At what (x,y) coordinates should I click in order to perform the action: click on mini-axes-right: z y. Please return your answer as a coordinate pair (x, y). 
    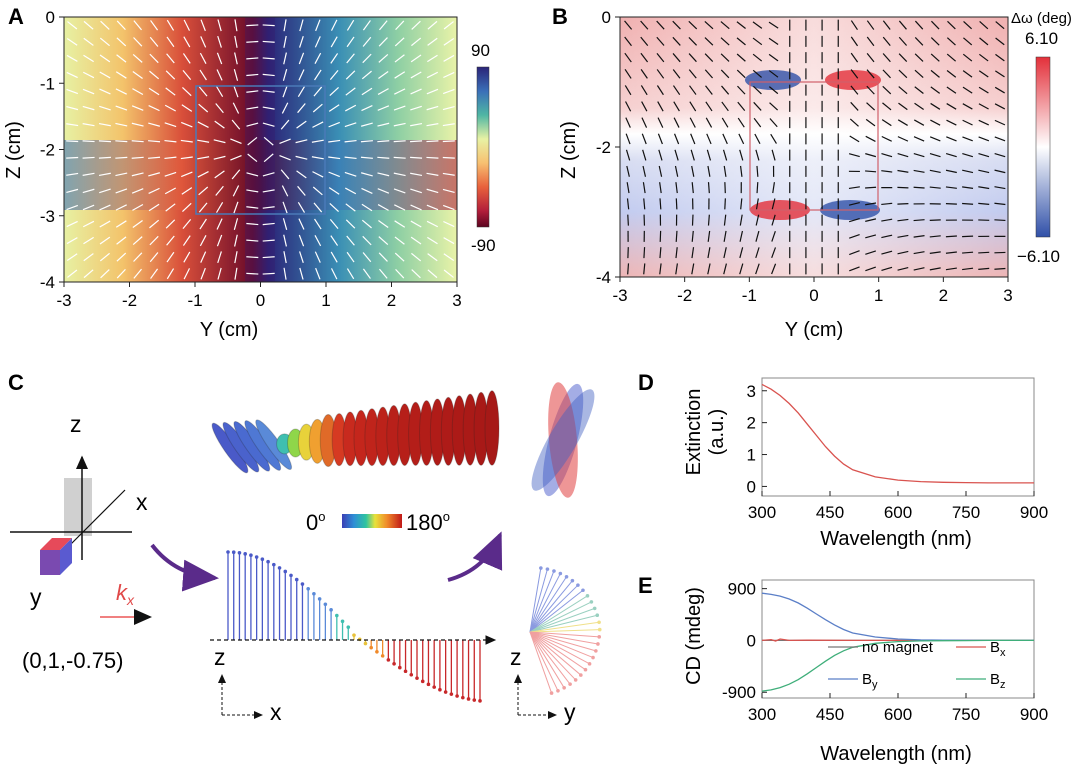
    Looking at the image, I should click on (543, 684).